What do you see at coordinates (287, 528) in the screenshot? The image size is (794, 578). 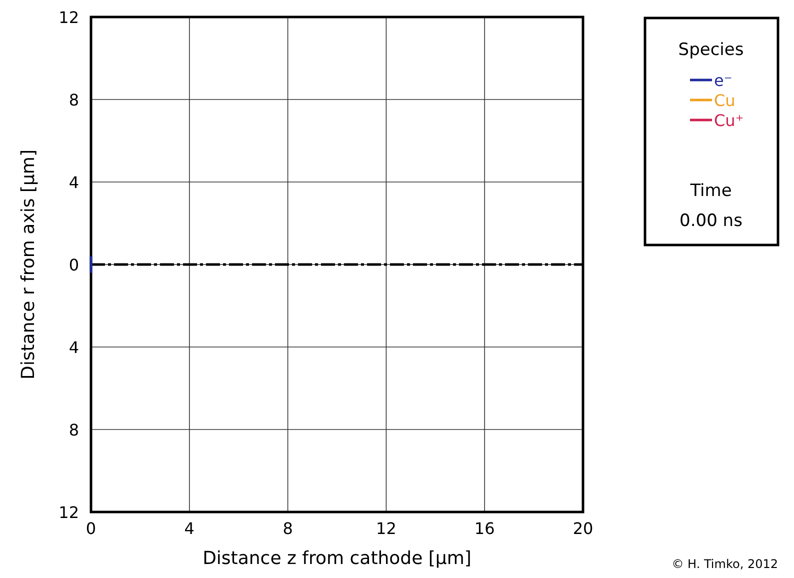 I see `x-tick-label: 8` at bounding box center [287, 528].